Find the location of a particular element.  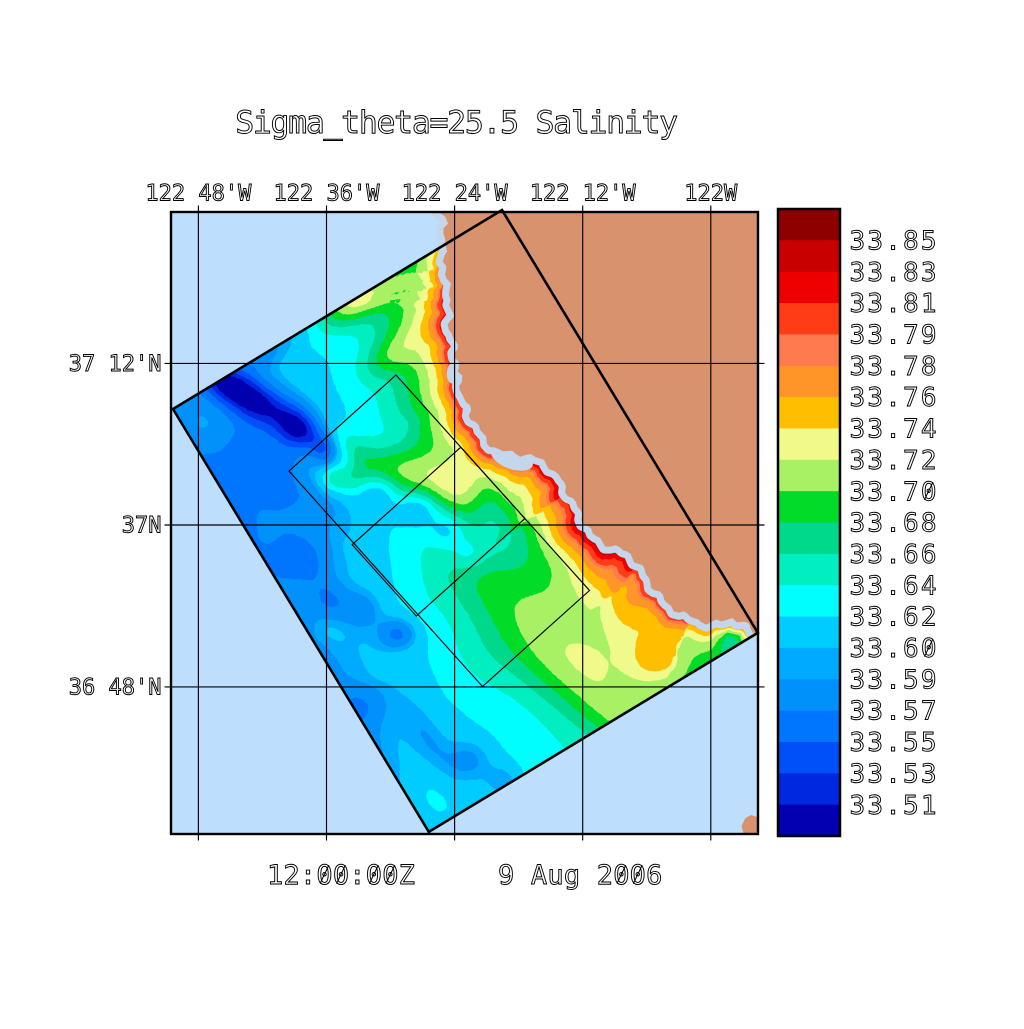

latitude-tick-label: 37N is located at coordinates (142, 526).